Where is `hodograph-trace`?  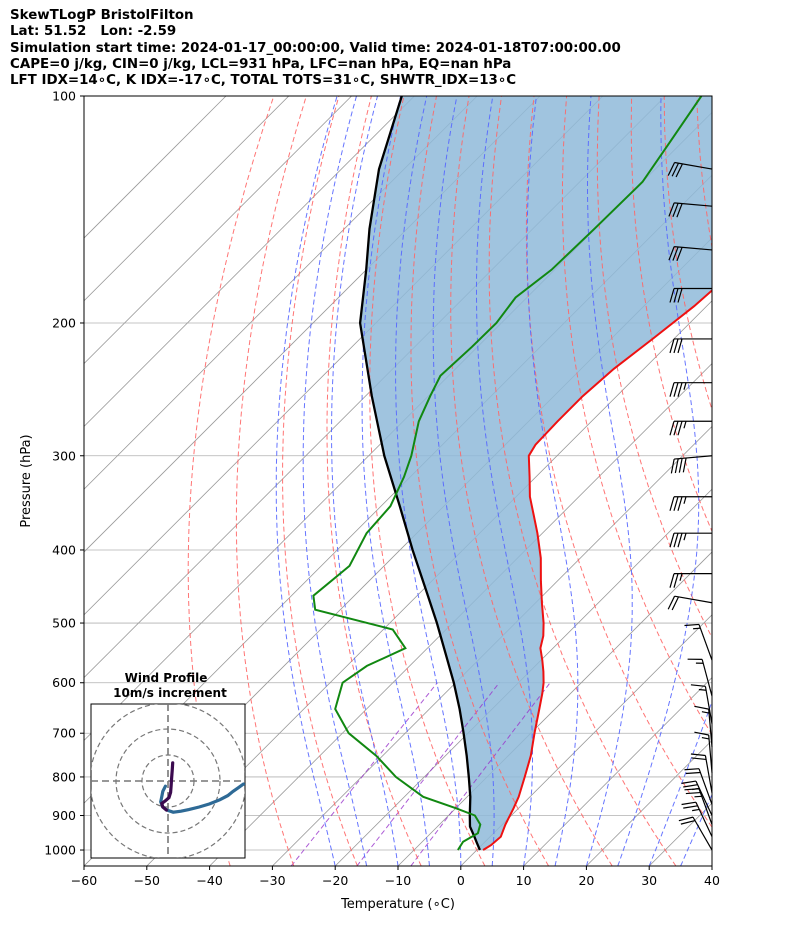
hodograph-trace is located at coordinates (202, 798).